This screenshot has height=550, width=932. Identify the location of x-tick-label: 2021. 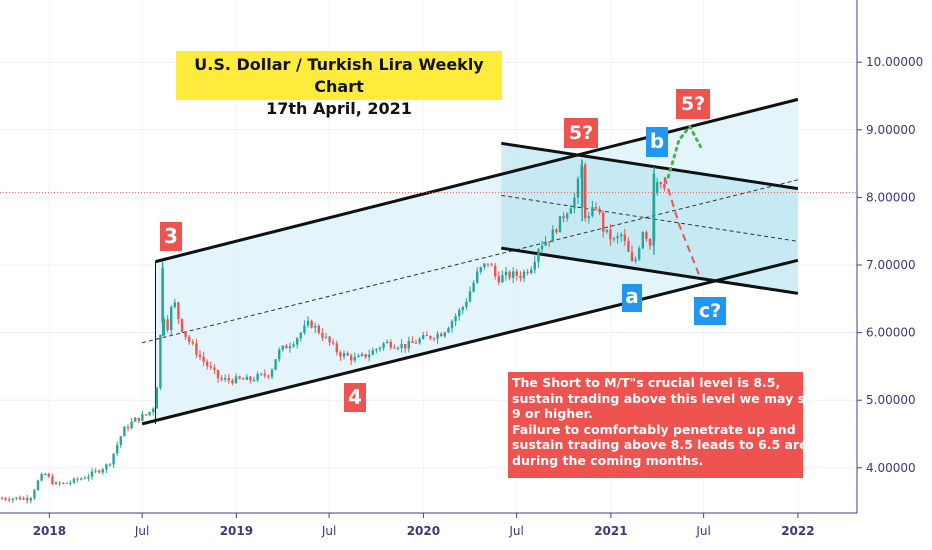
(610, 531).